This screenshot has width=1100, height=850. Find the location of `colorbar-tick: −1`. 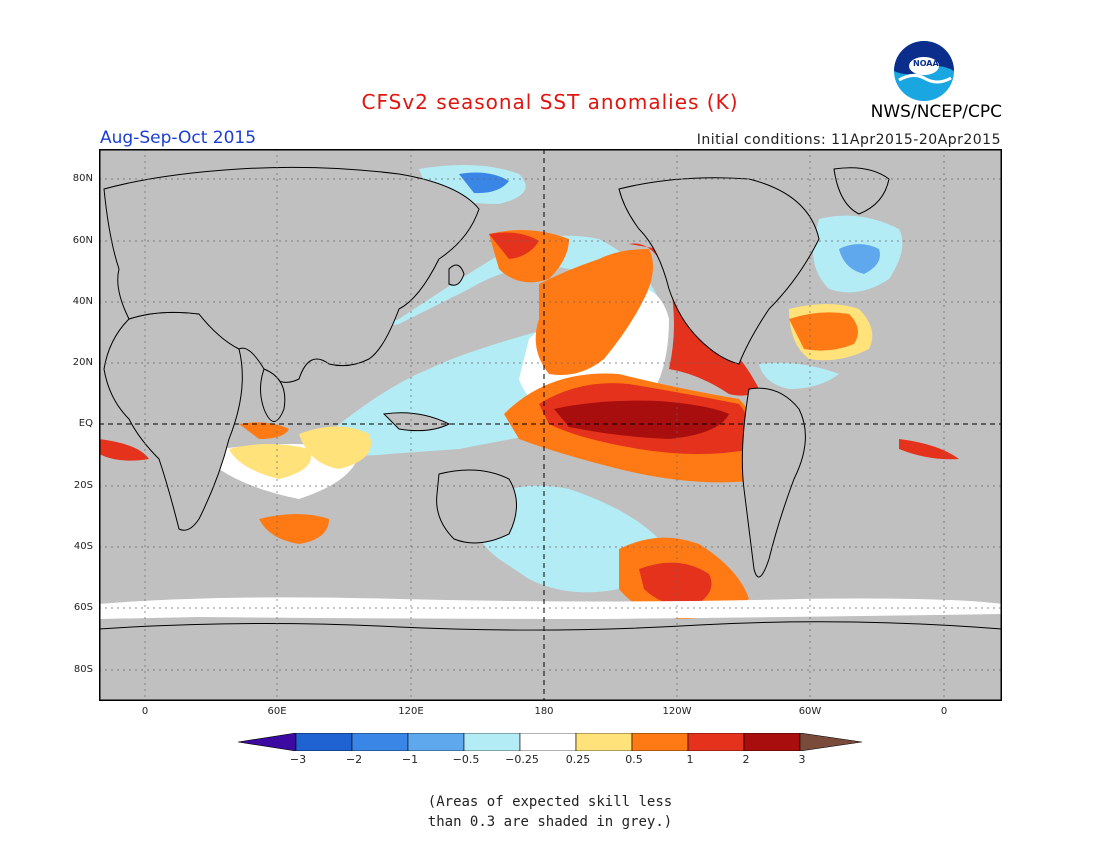

colorbar-tick: −1 is located at coordinates (410, 759).